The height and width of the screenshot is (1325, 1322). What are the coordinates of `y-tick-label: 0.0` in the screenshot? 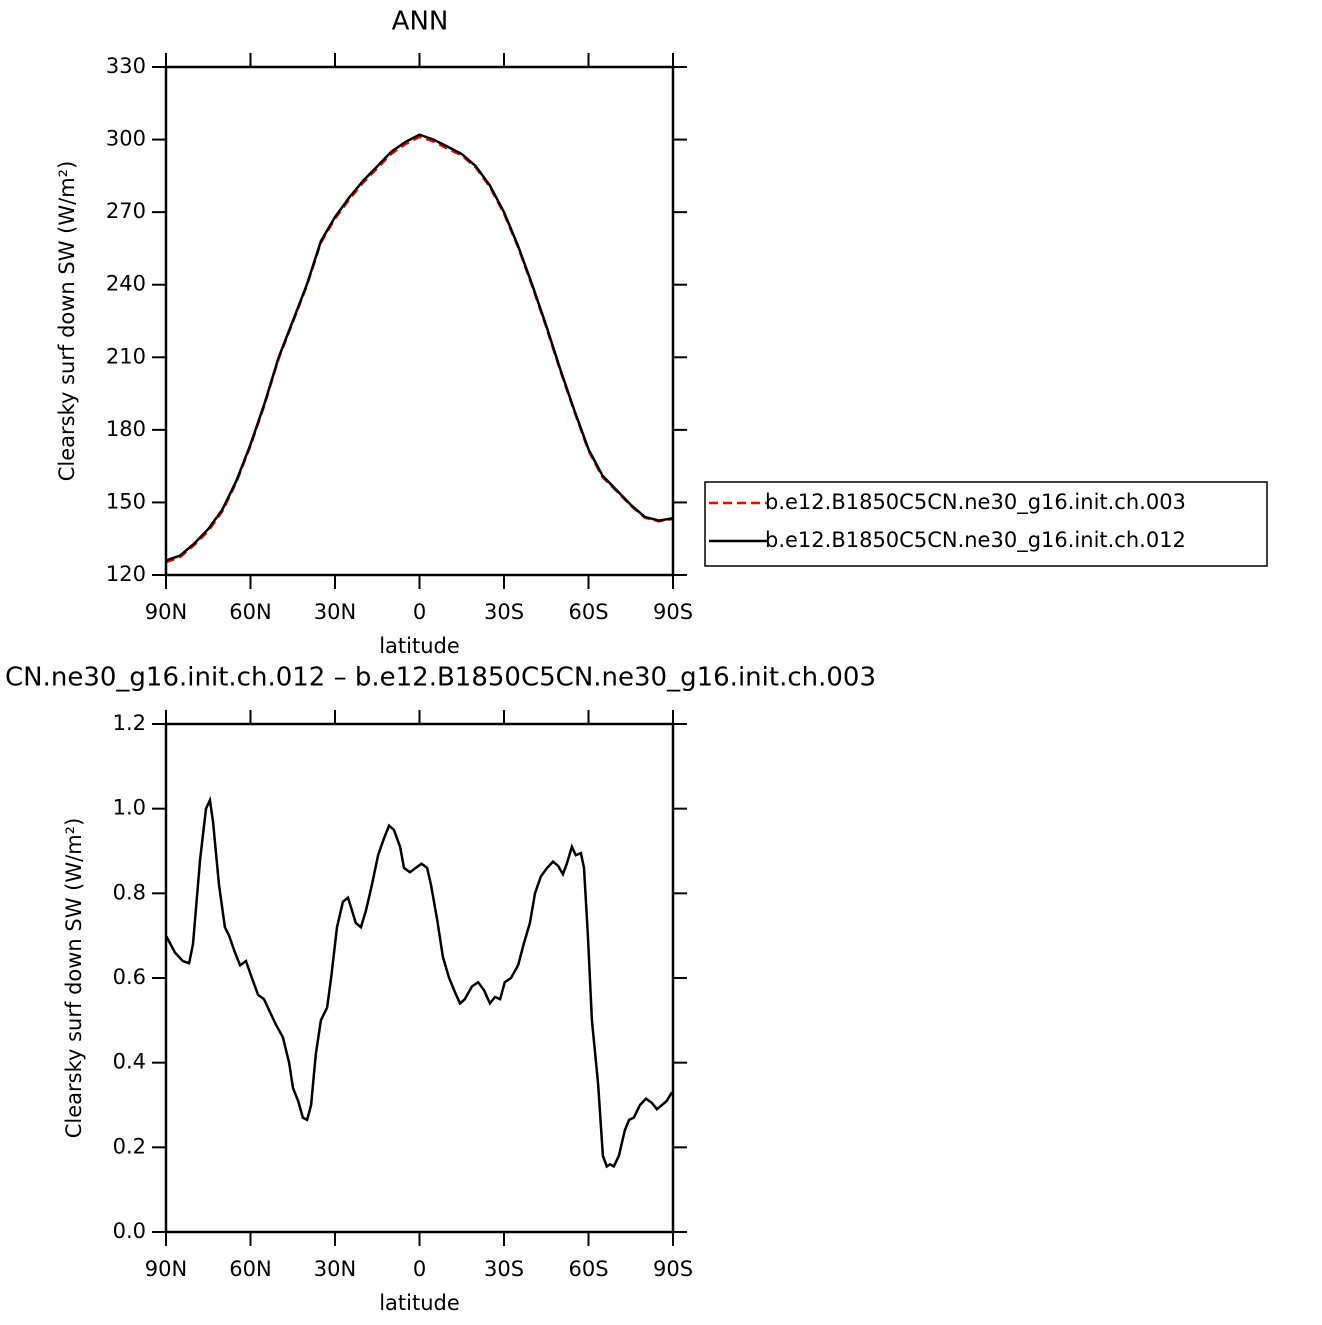 It's located at (129, 1231).